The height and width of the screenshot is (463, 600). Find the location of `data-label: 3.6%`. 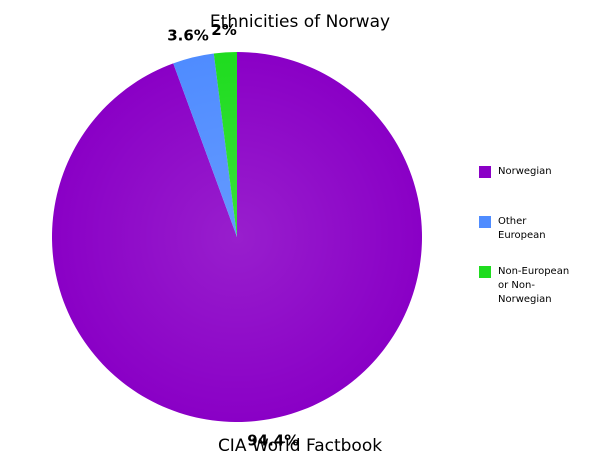

data-label: 3.6% is located at coordinates (188, 35).